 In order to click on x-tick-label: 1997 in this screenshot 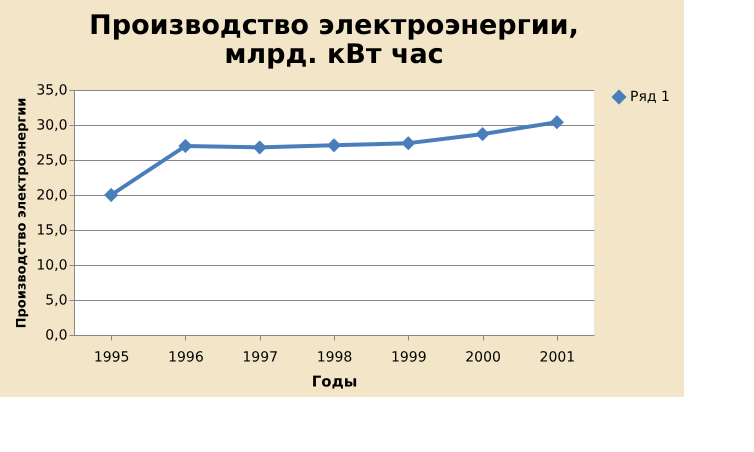, I will do `click(260, 358)`.